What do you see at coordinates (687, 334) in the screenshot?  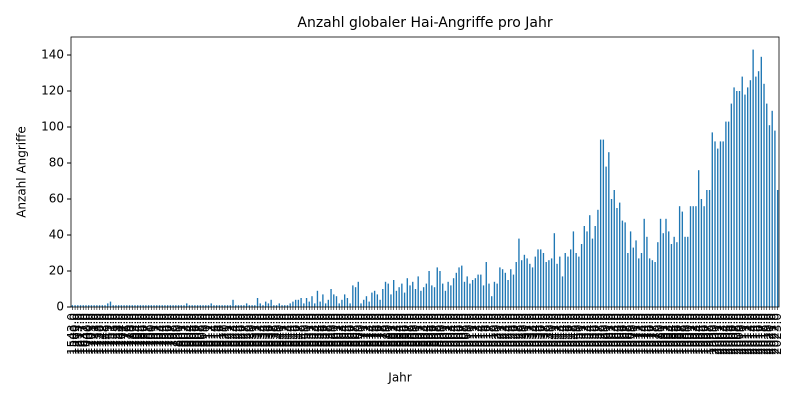 I see `x-tick-label: 1990.0` at bounding box center [687, 334].